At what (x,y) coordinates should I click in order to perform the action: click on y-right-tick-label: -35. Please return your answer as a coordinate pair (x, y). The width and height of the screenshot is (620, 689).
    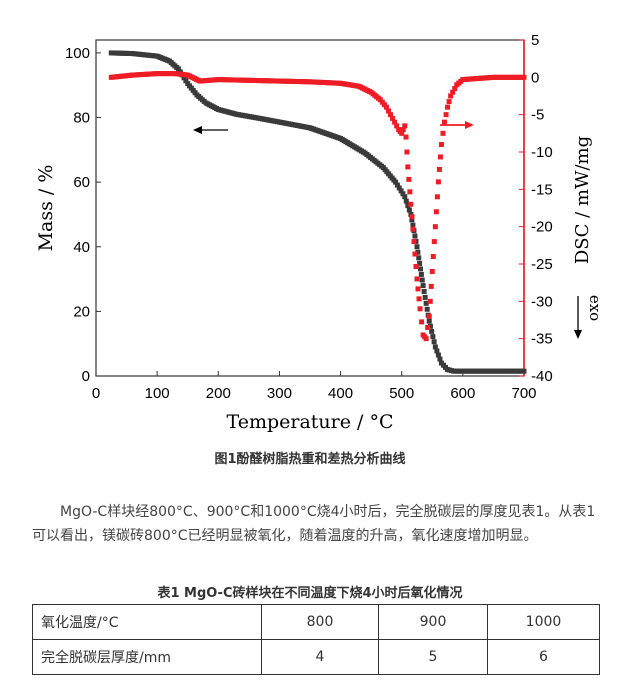
    Looking at the image, I should click on (542, 339).